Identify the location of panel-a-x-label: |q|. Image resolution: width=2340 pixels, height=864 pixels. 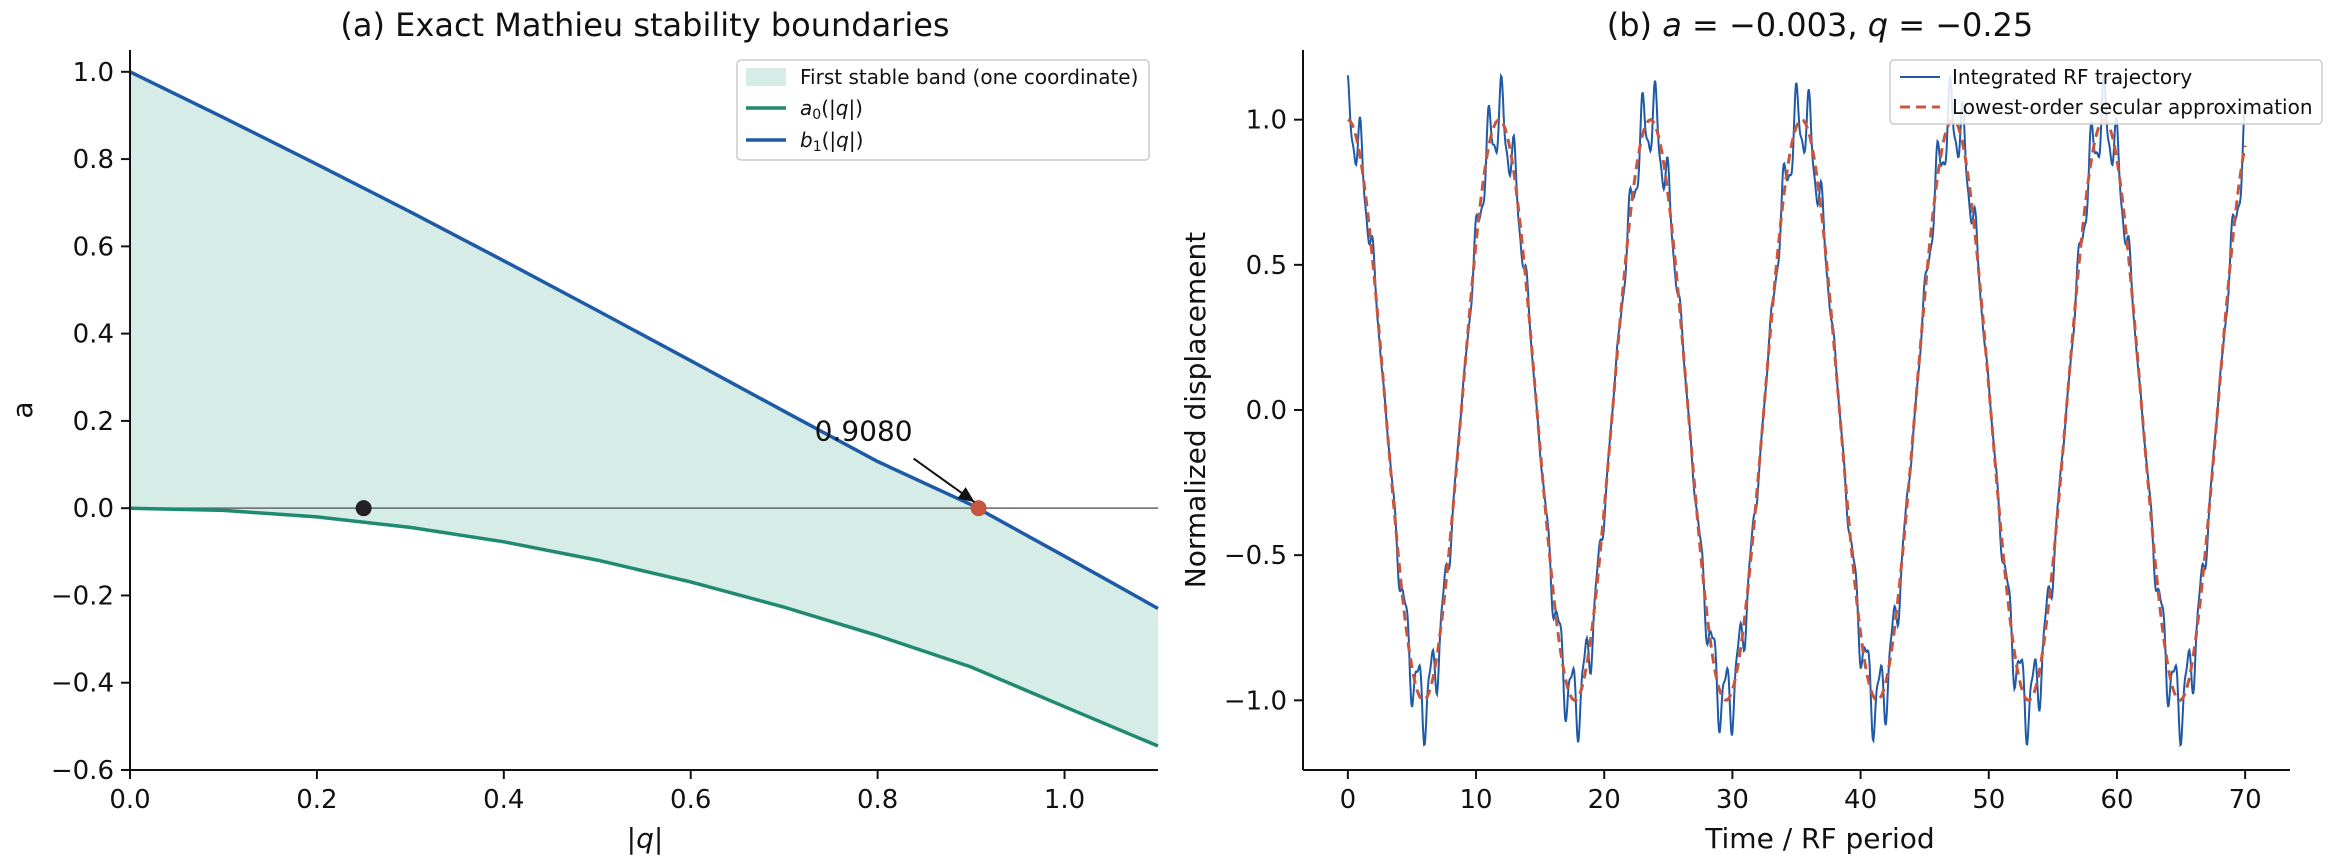
(645, 838).